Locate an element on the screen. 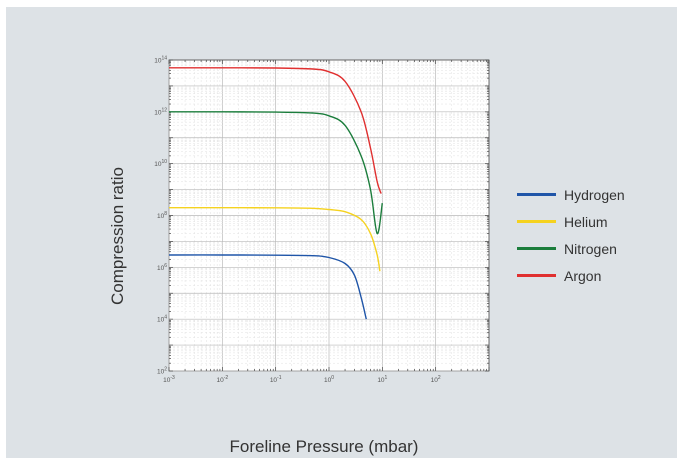 This screenshot has height=464, width=683. legend-item-helium: Helium is located at coordinates (571, 221).